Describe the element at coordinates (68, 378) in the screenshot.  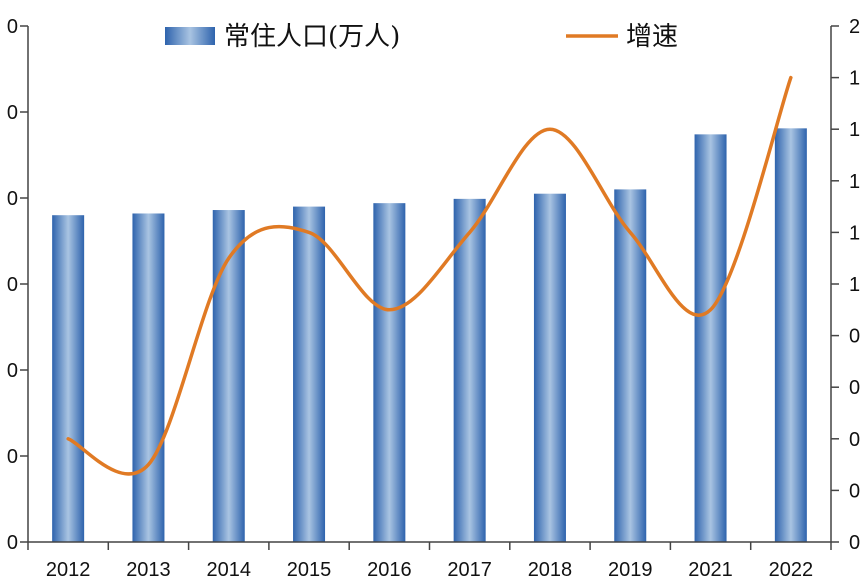
I see `bar-2012` at that location.